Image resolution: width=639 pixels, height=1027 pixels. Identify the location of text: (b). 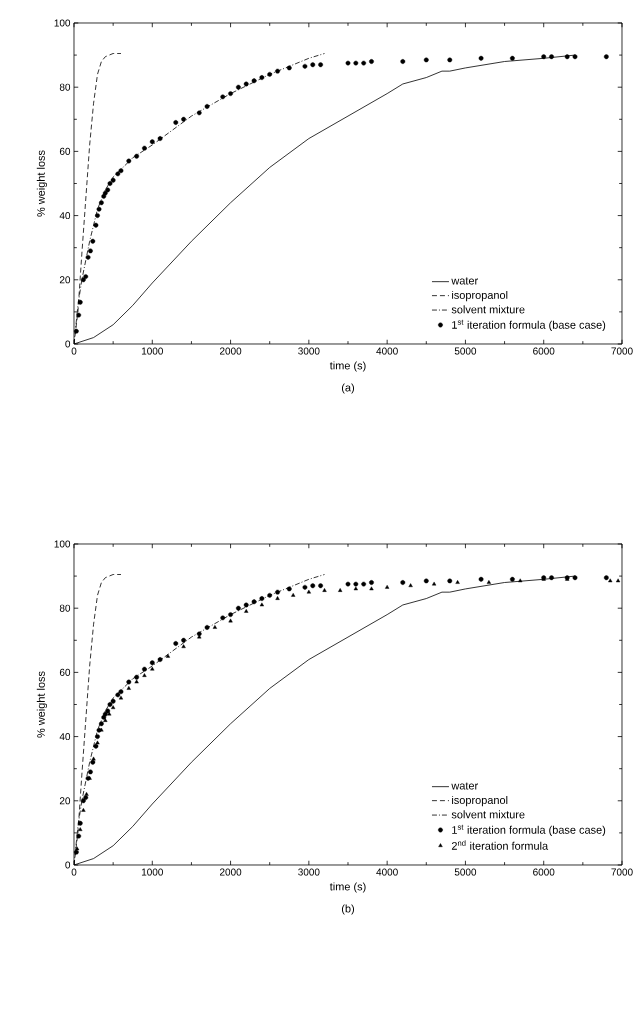
(348, 909).